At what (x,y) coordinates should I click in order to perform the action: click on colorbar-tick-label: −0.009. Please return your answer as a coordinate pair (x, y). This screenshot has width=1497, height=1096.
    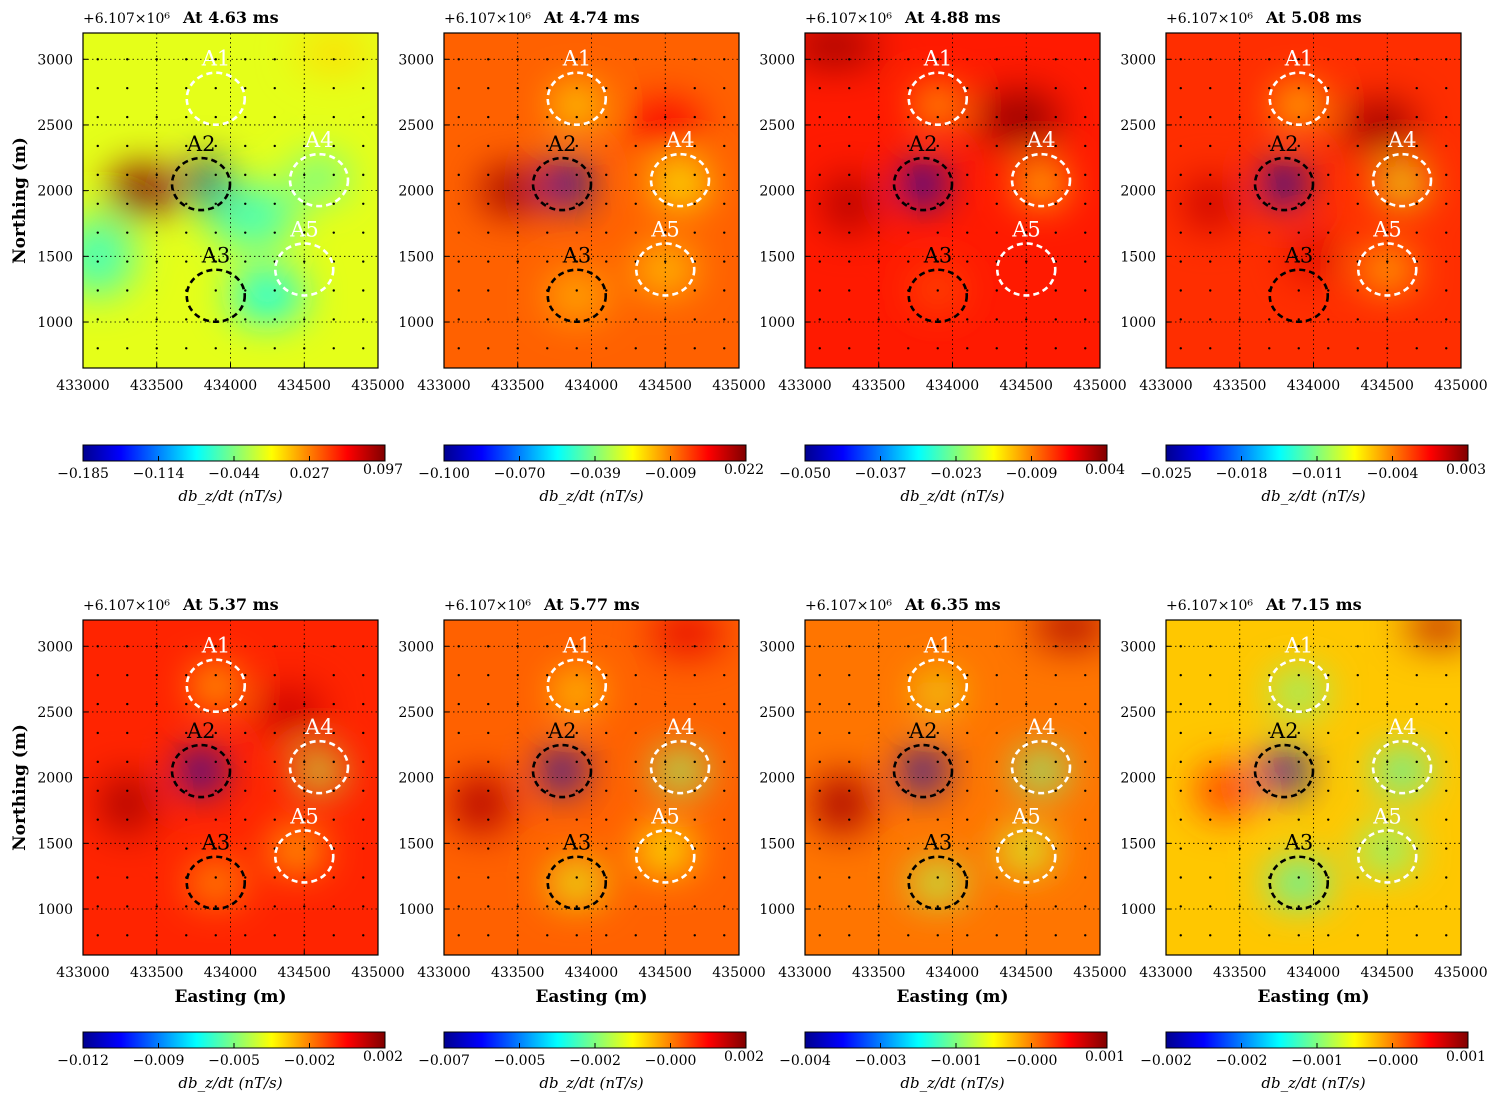
    Looking at the image, I should click on (159, 1061).